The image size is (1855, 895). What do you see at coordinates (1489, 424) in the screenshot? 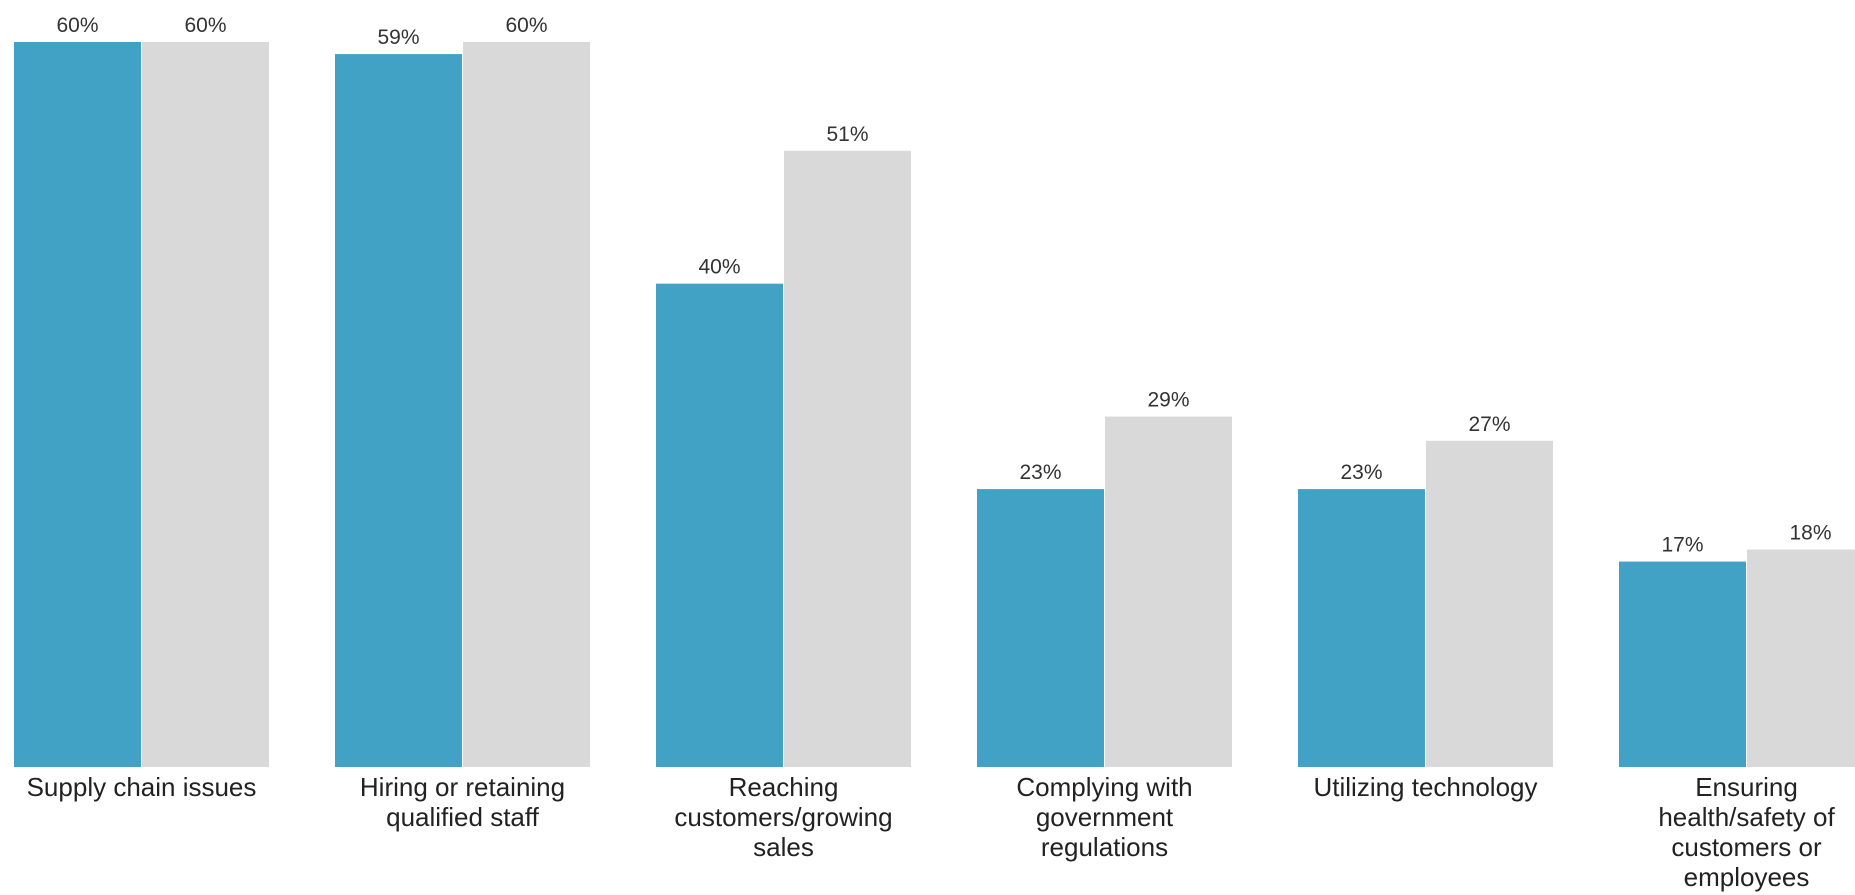
I see `data-label: 27%` at bounding box center [1489, 424].